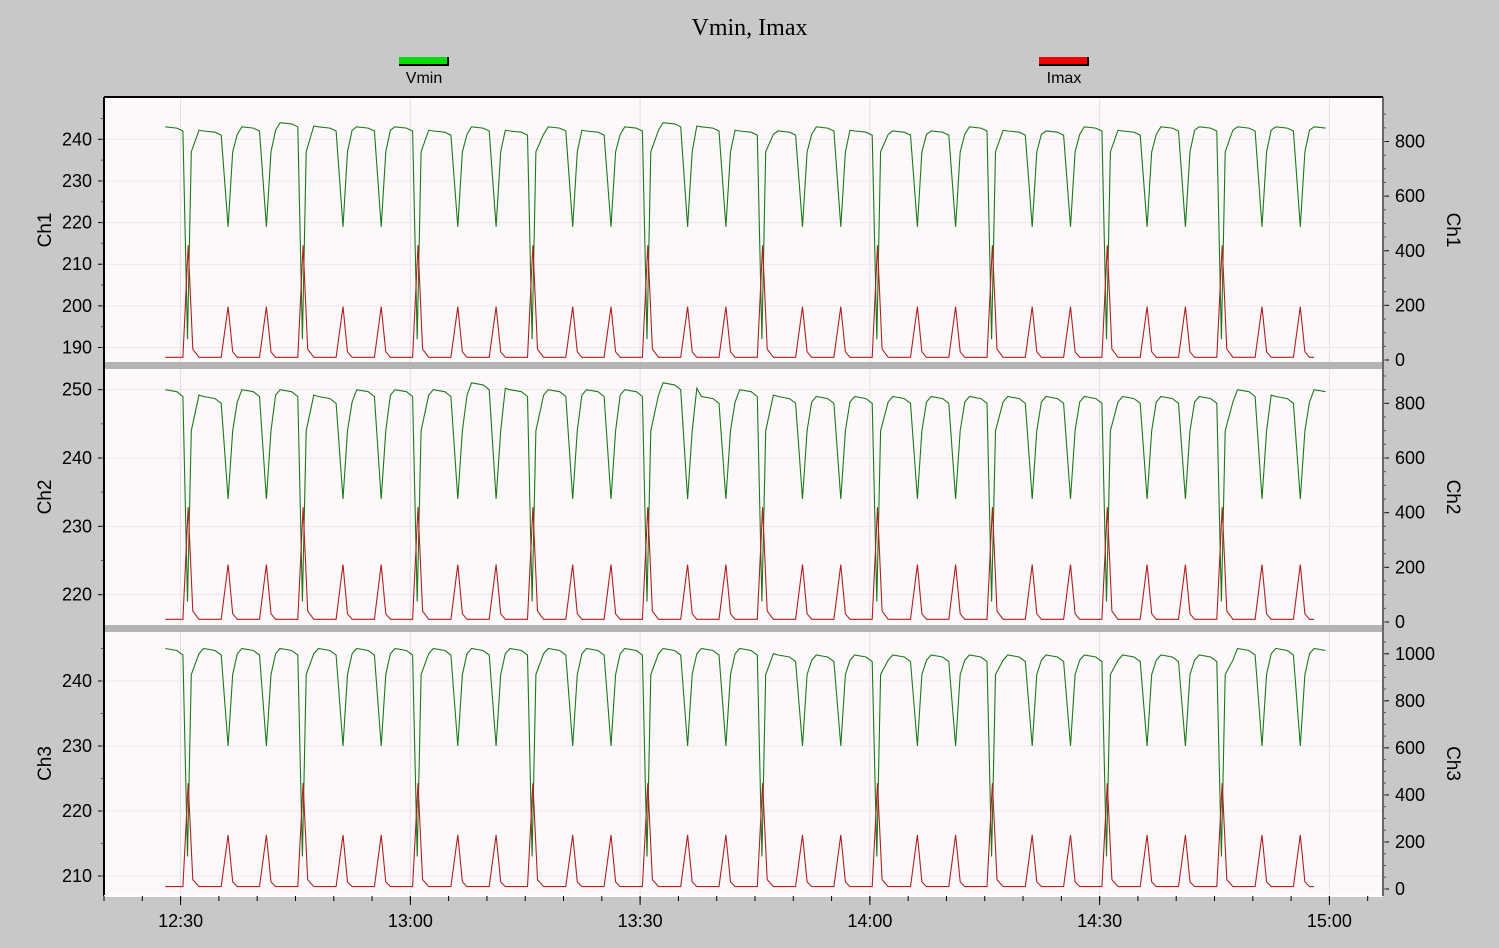 The image size is (1499, 948). What do you see at coordinates (45, 230) in the screenshot?
I see `left-axis-title-ch1: Ch1` at bounding box center [45, 230].